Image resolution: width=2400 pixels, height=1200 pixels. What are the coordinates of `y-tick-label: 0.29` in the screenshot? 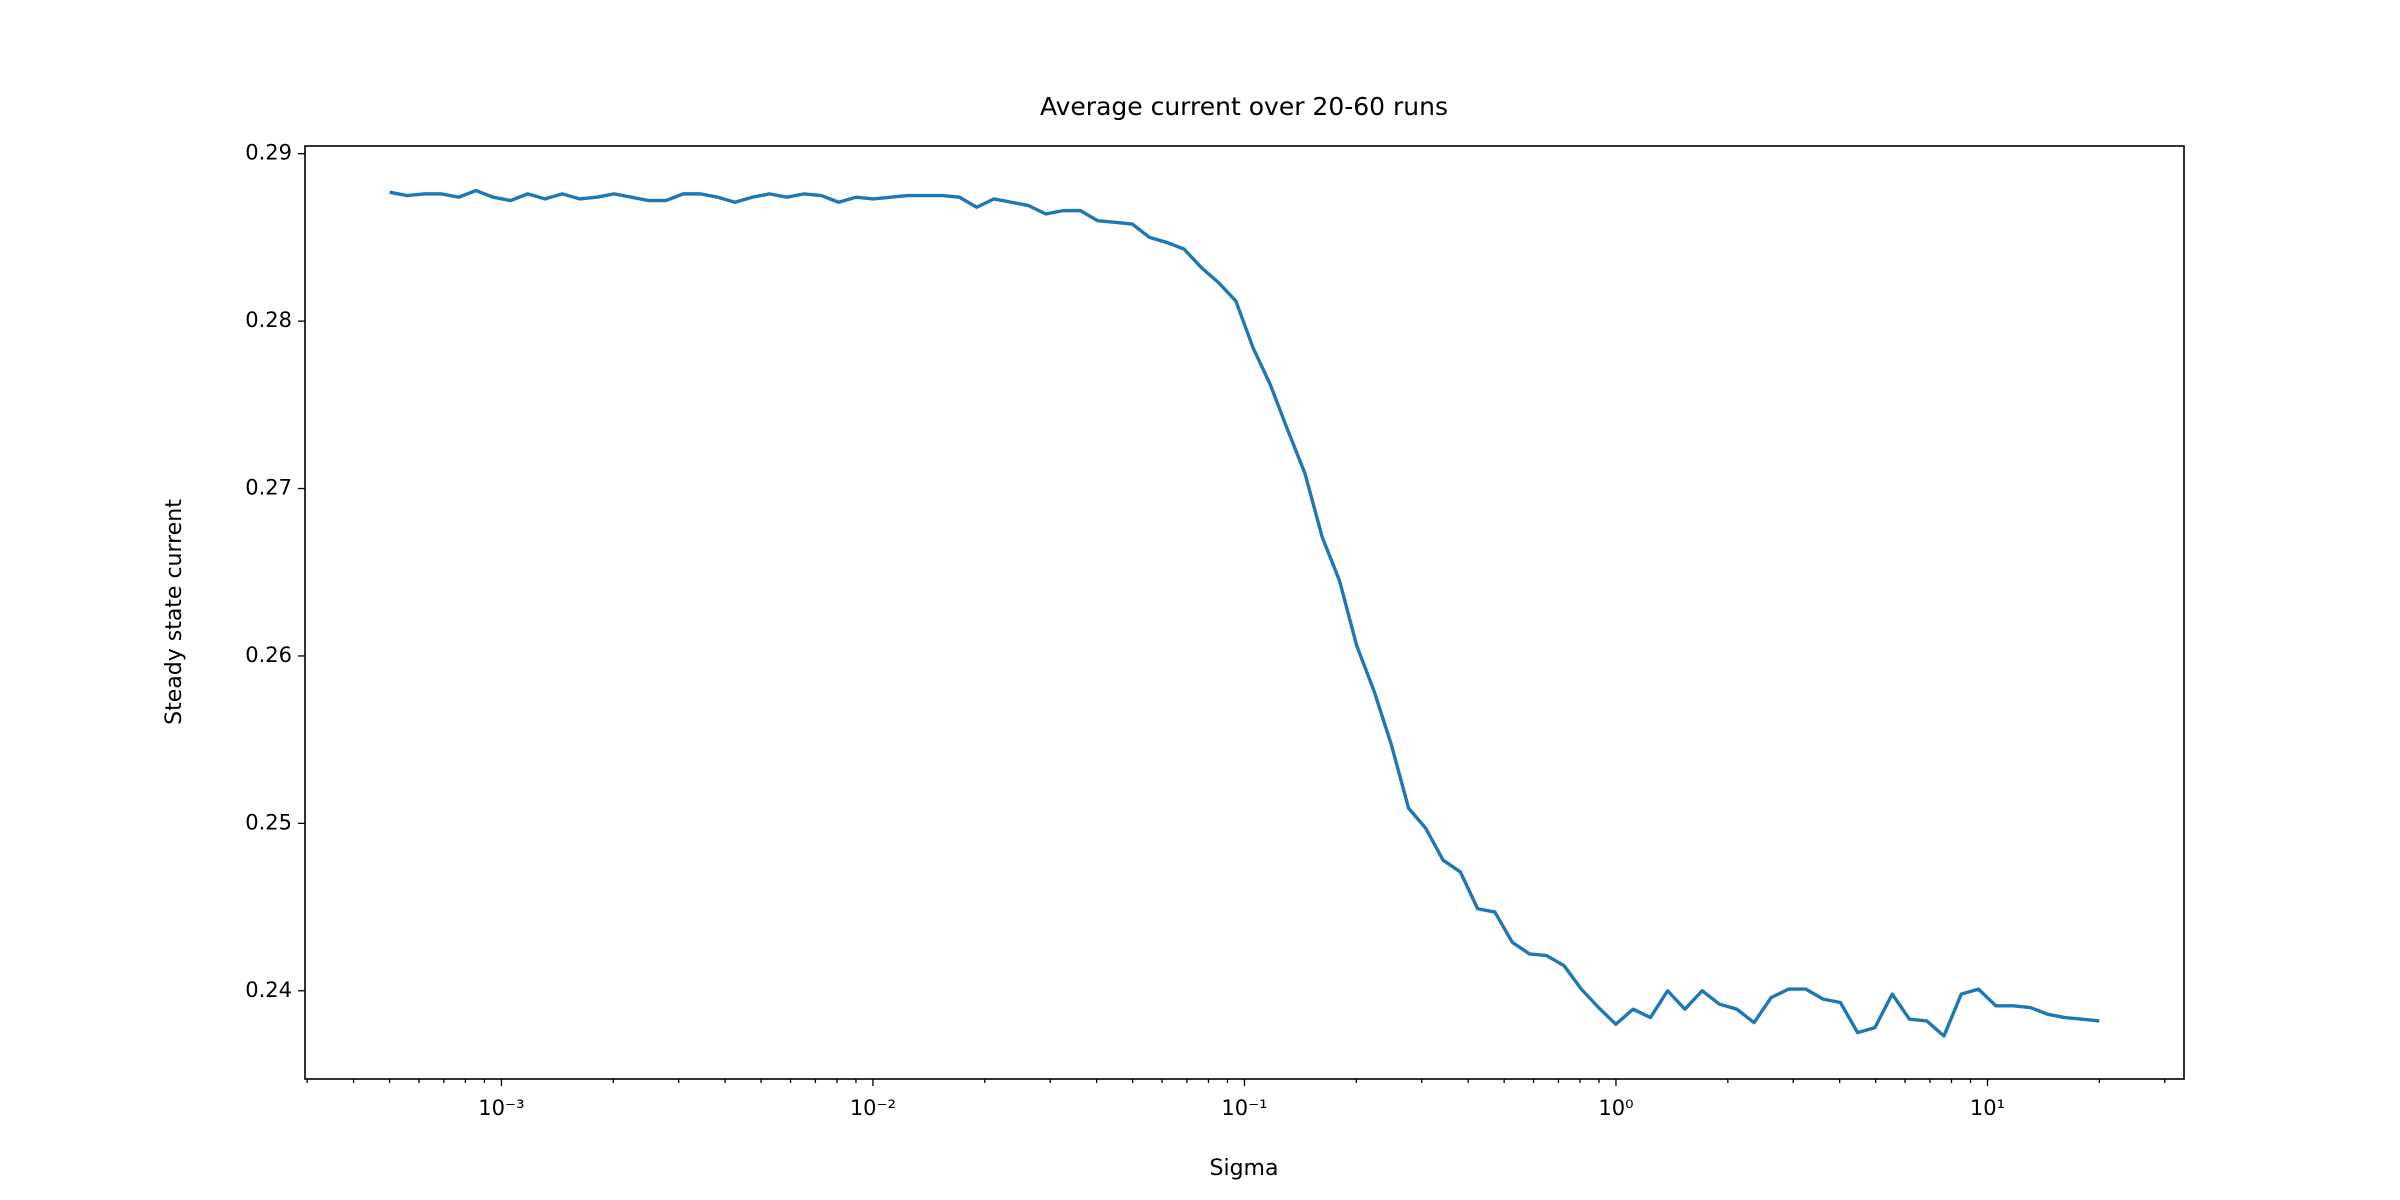 It's located at (268, 153).